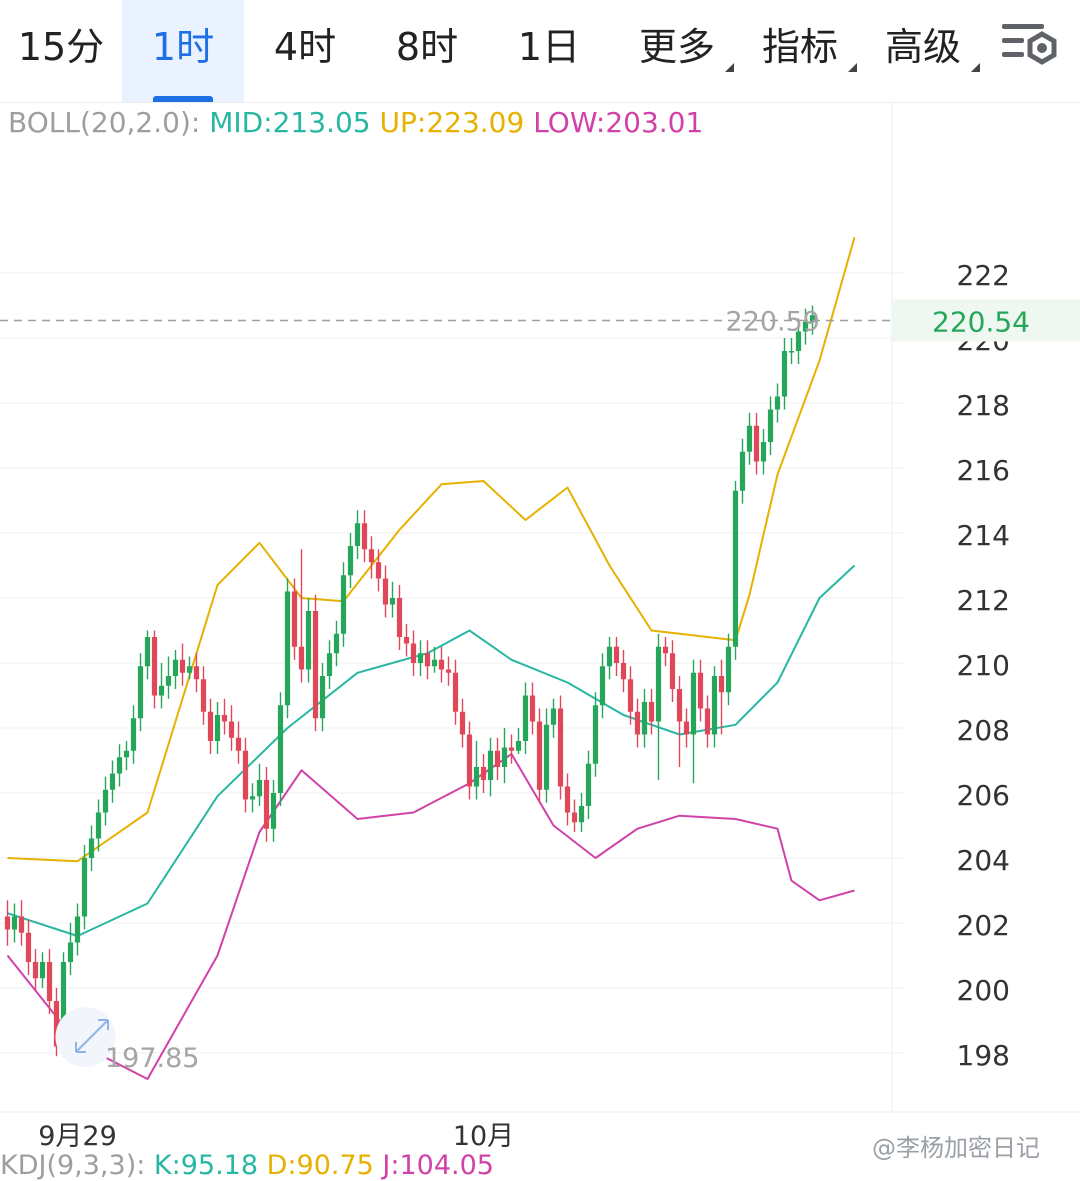 The width and height of the screenshot is (1080, 1181). What do you see at coordinates (618, 122) in the screenshot?
I see `boll-low-value: LOW:203.01` at bounding box center [618, 122].